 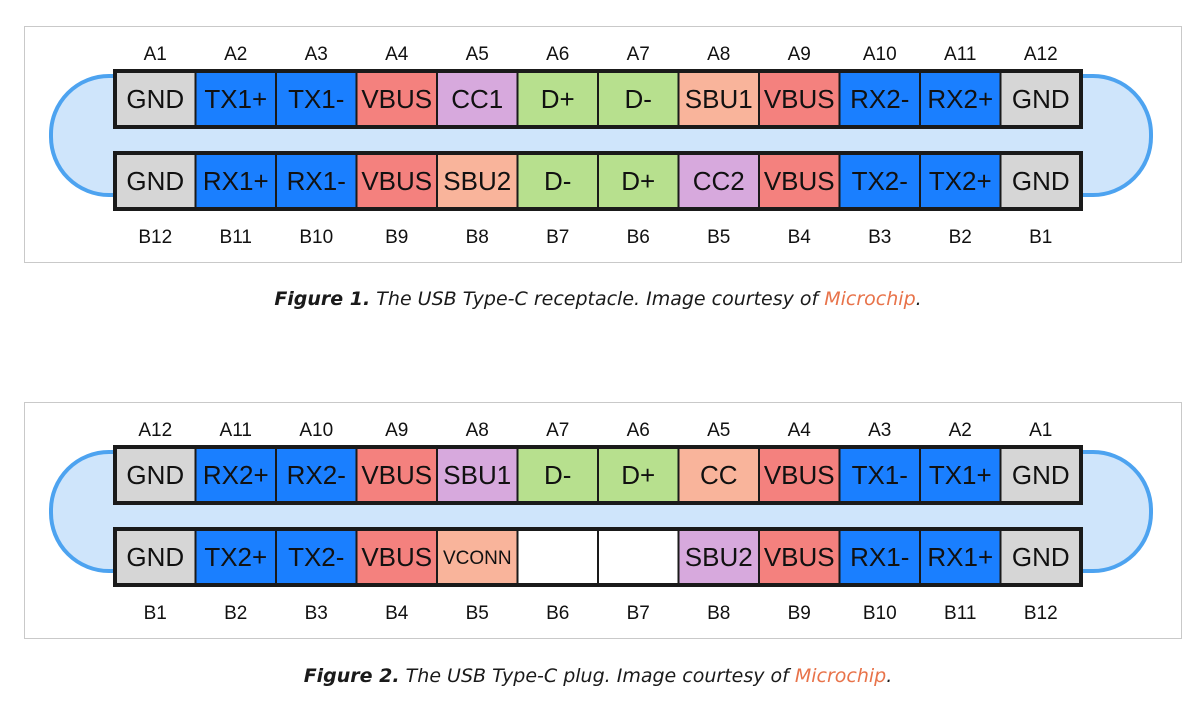 I want to click on pin-signal-label: RX1-, so click(x=316, y=181).